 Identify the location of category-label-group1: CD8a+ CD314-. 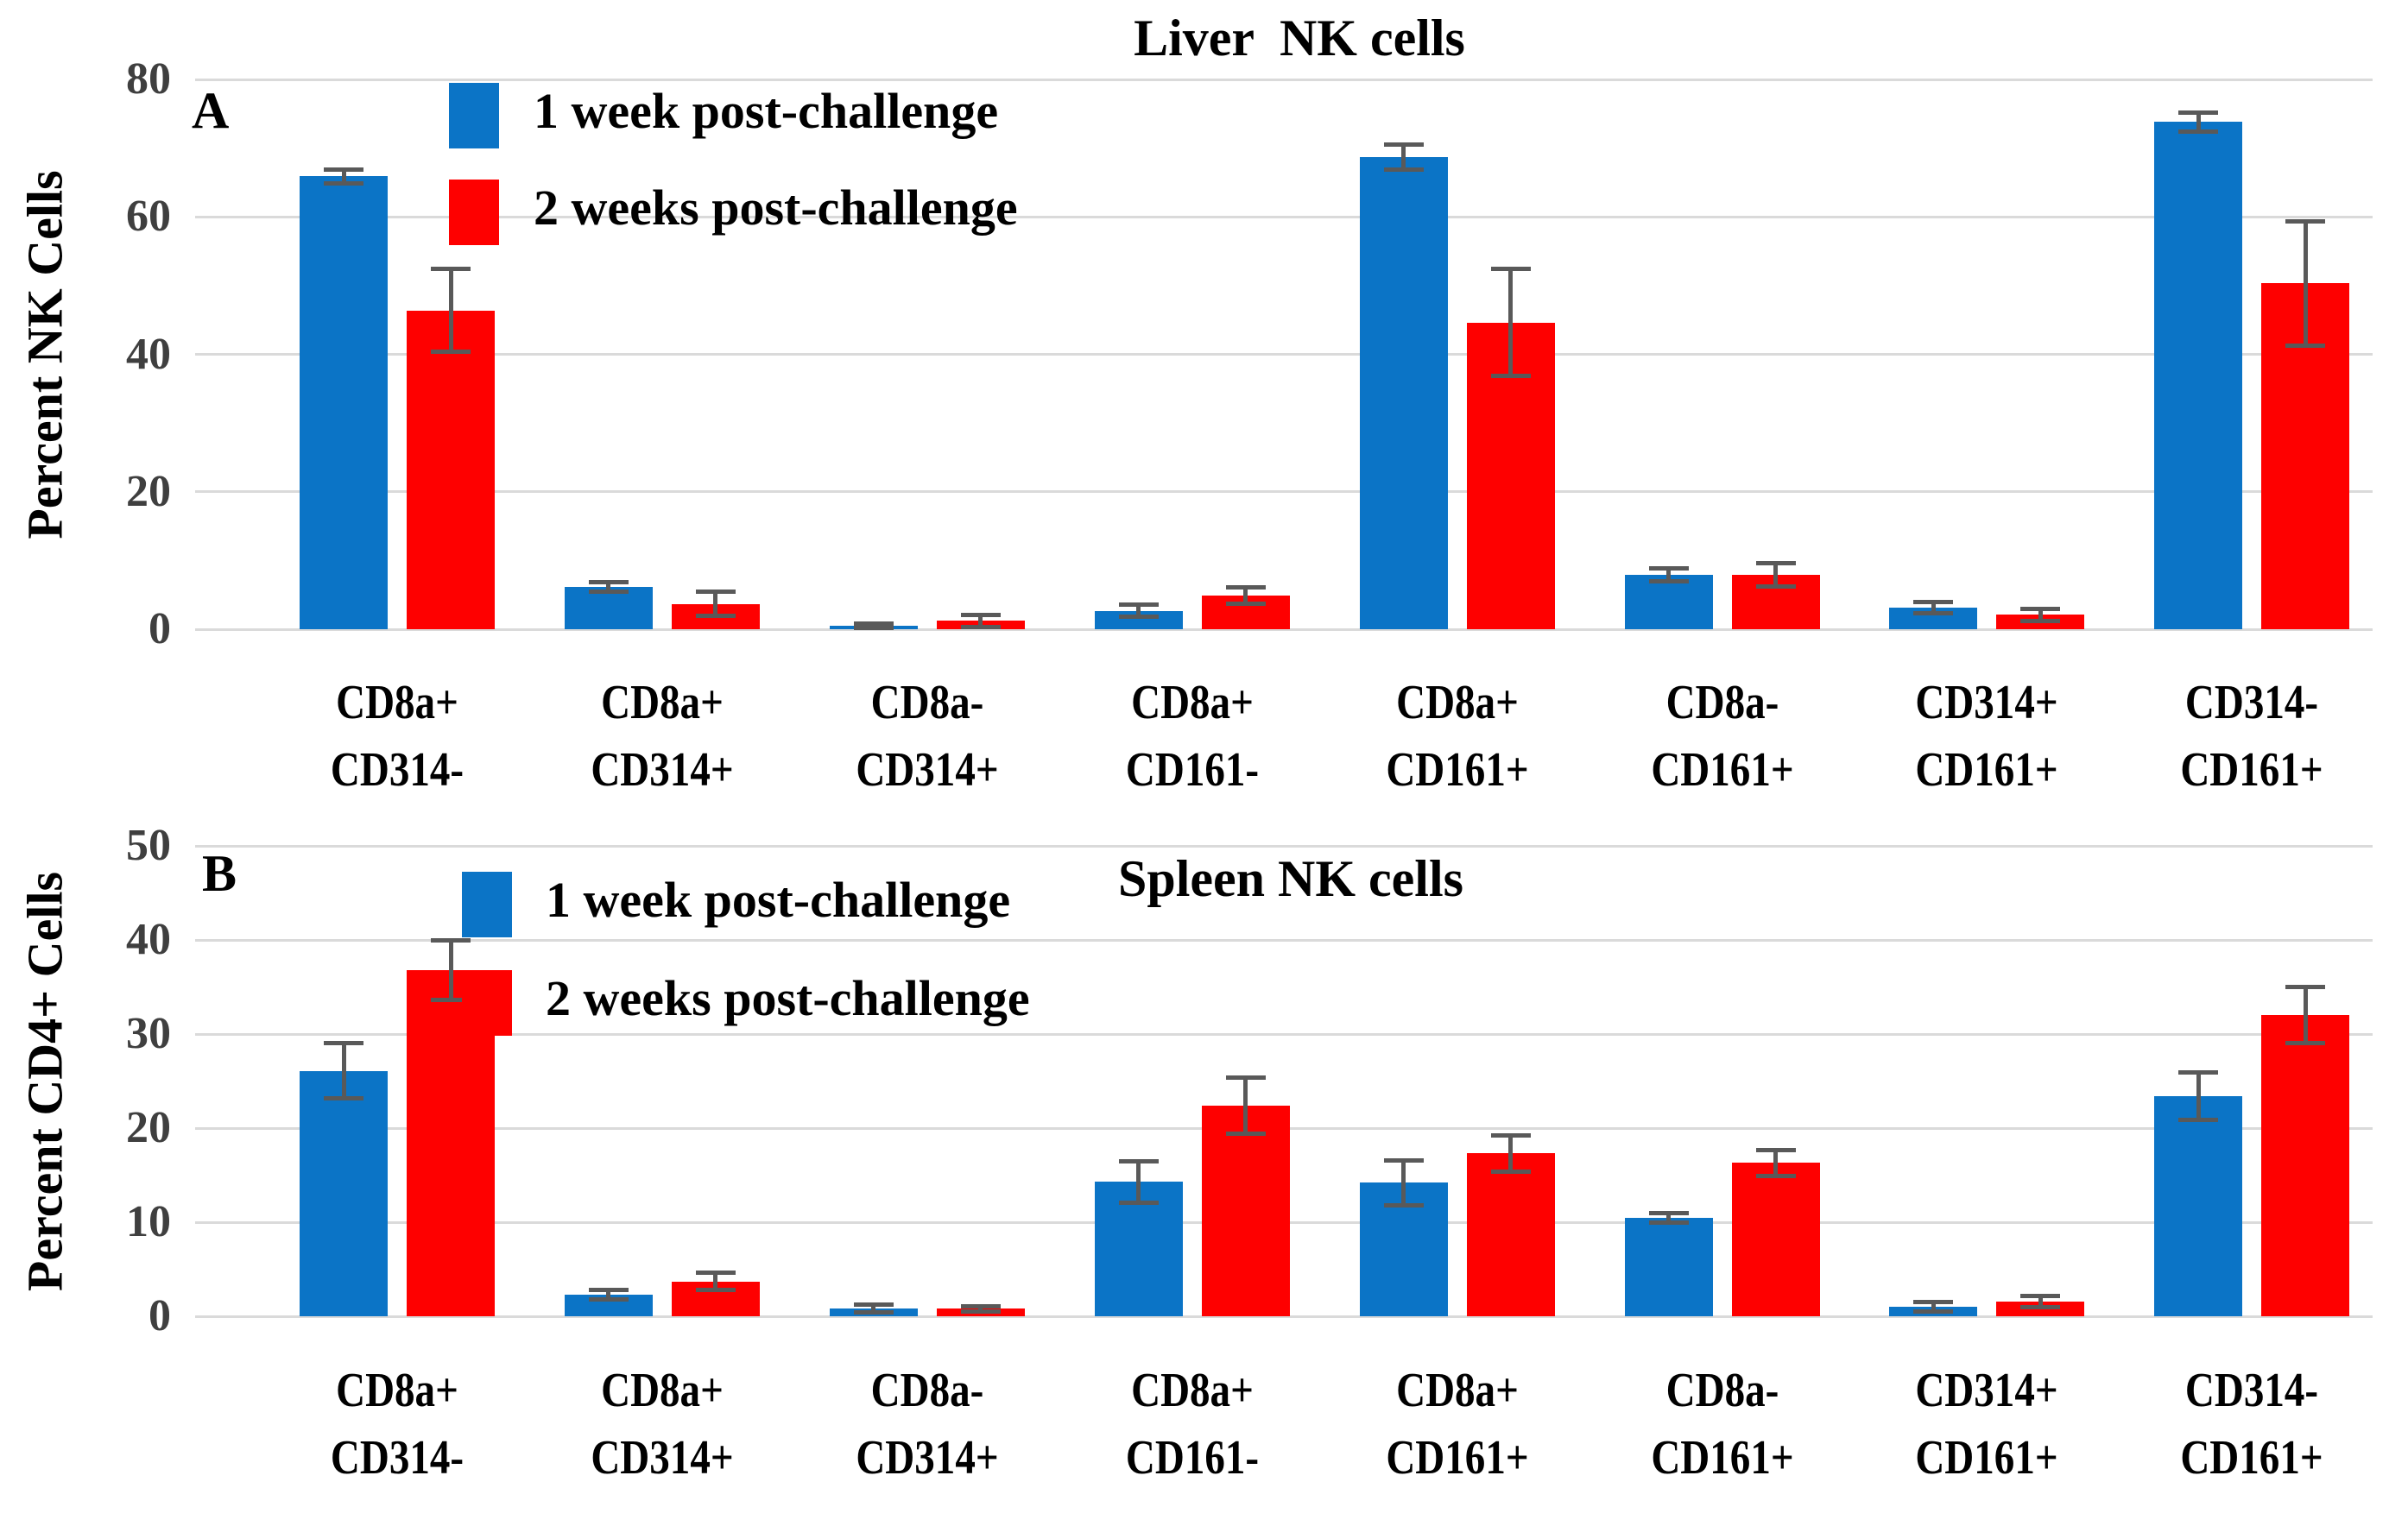
(397, 1424).